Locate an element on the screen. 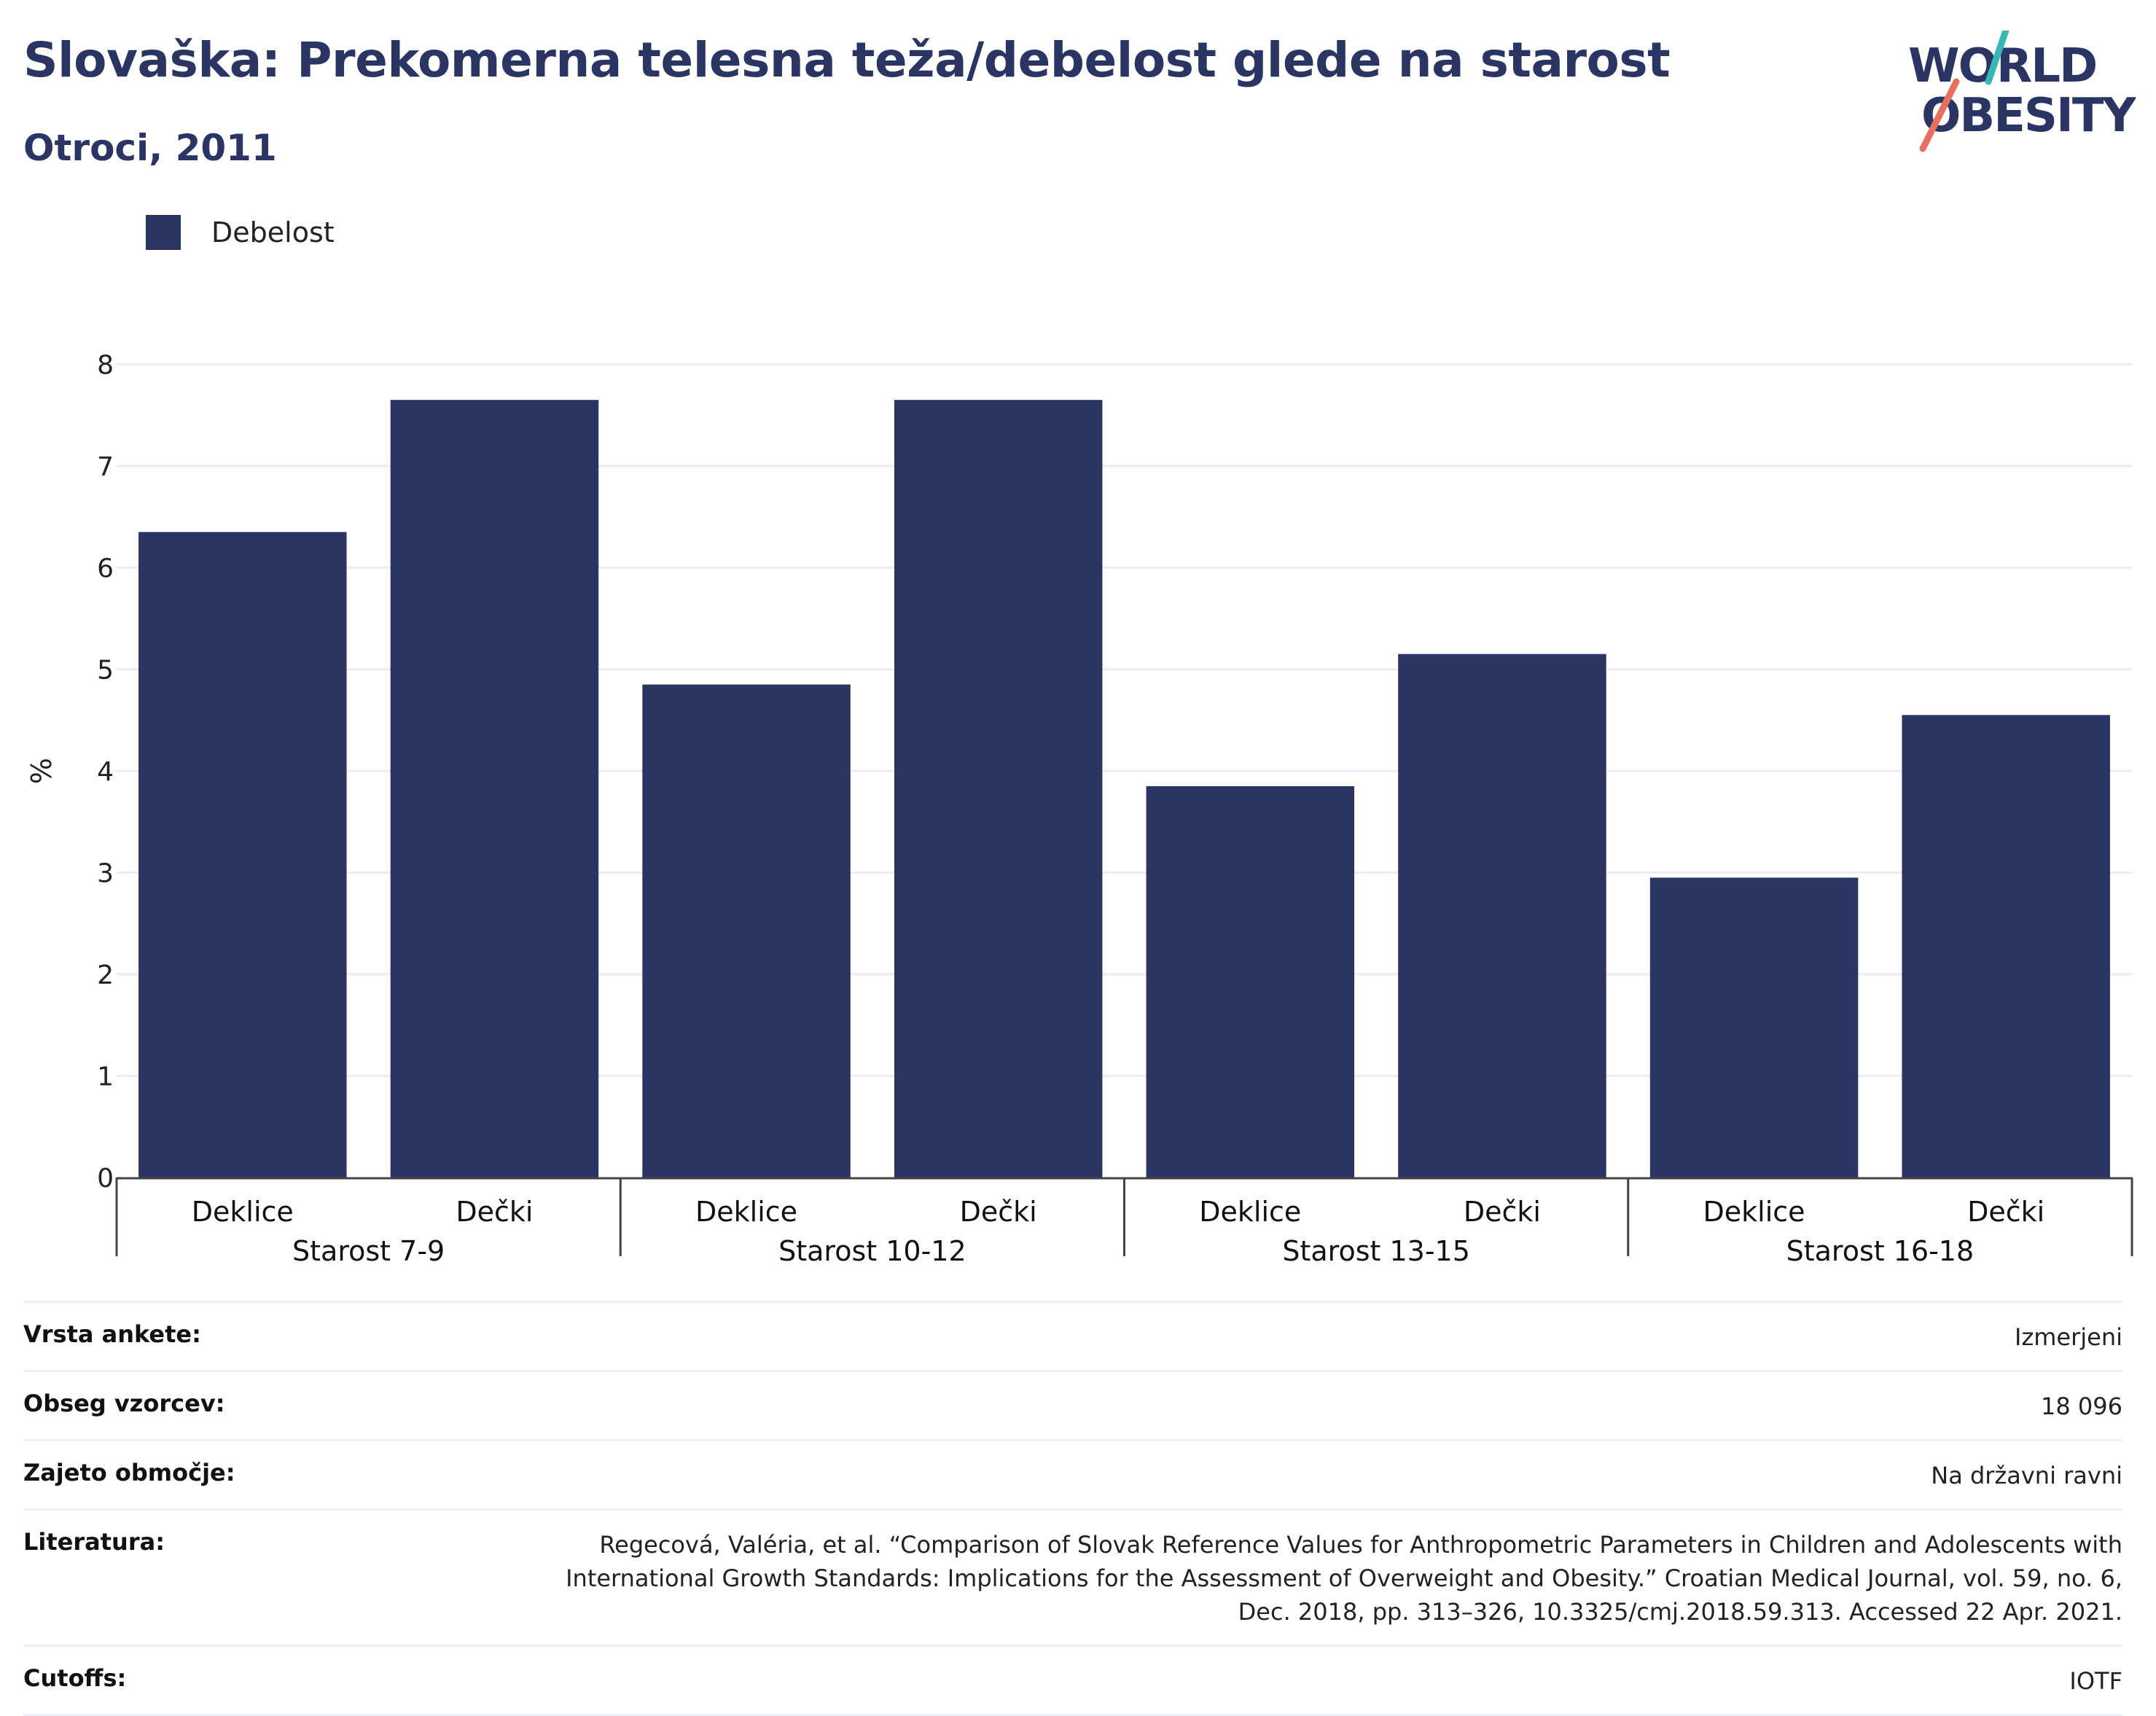 The image size is (2156, 1716). x-group-label: Starost 7-9 is located at coordinates (369, 1251).